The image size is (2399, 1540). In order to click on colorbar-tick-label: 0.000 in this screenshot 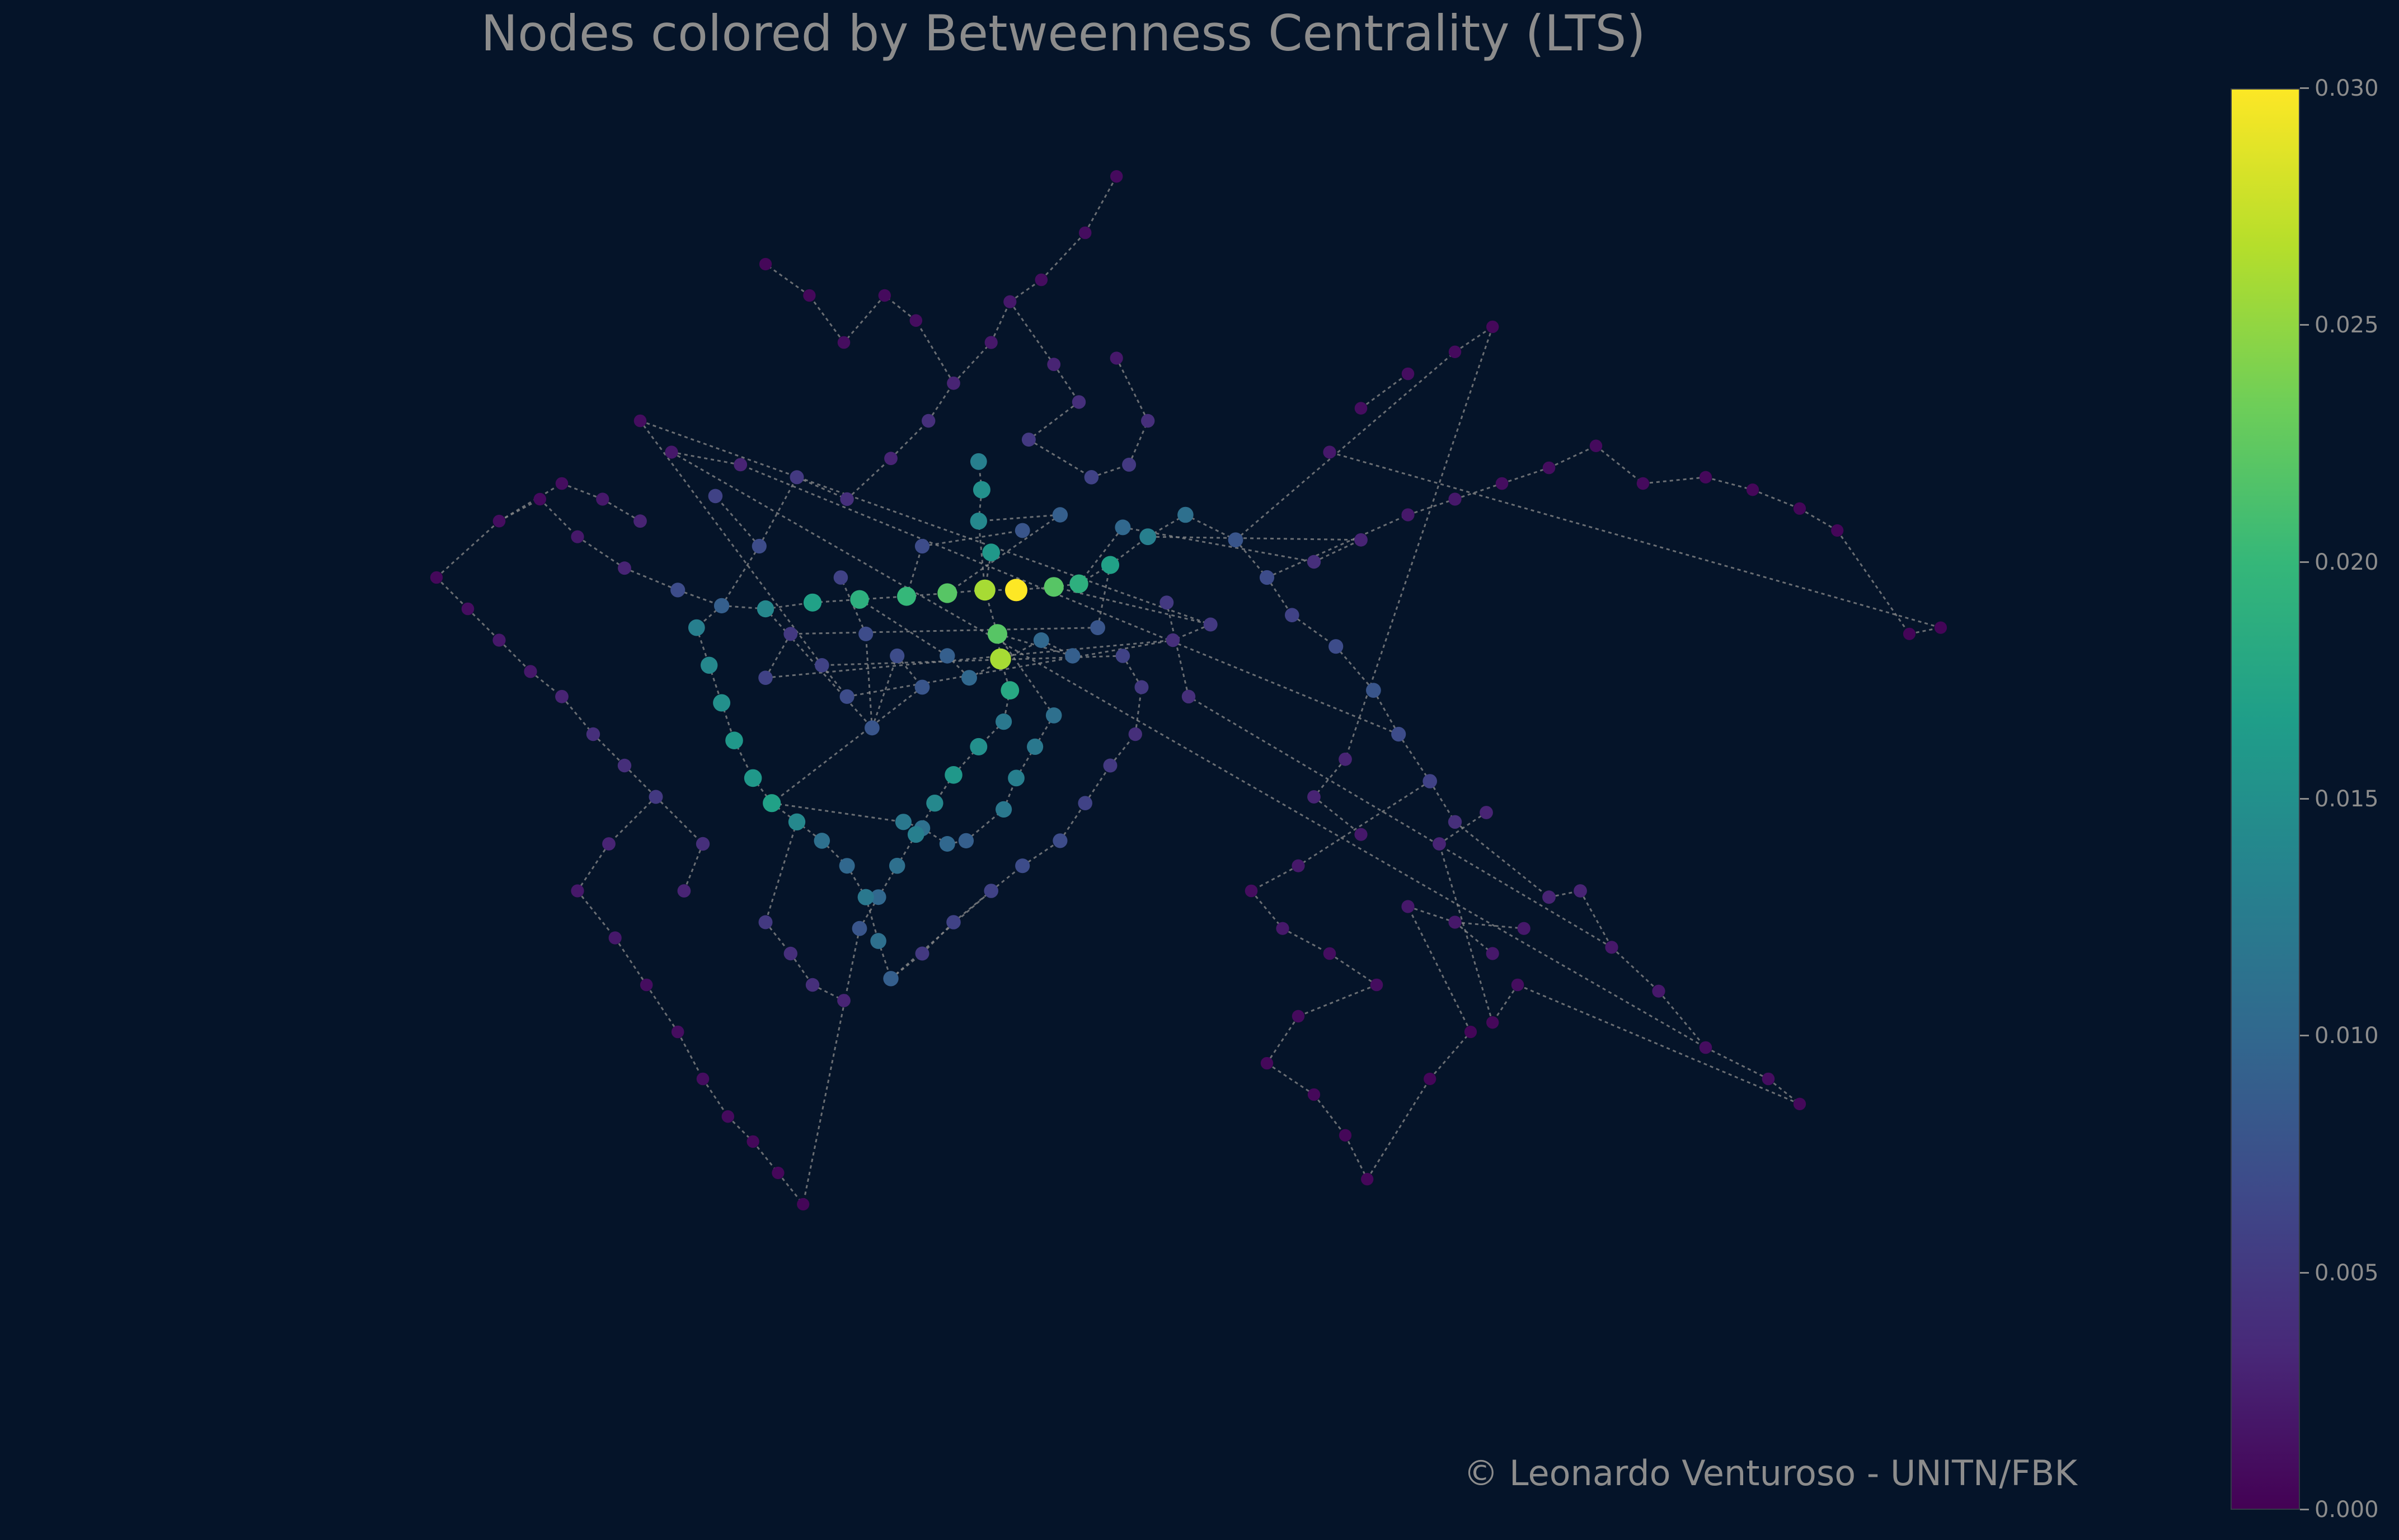, I will do `click(2347, 1510)`.